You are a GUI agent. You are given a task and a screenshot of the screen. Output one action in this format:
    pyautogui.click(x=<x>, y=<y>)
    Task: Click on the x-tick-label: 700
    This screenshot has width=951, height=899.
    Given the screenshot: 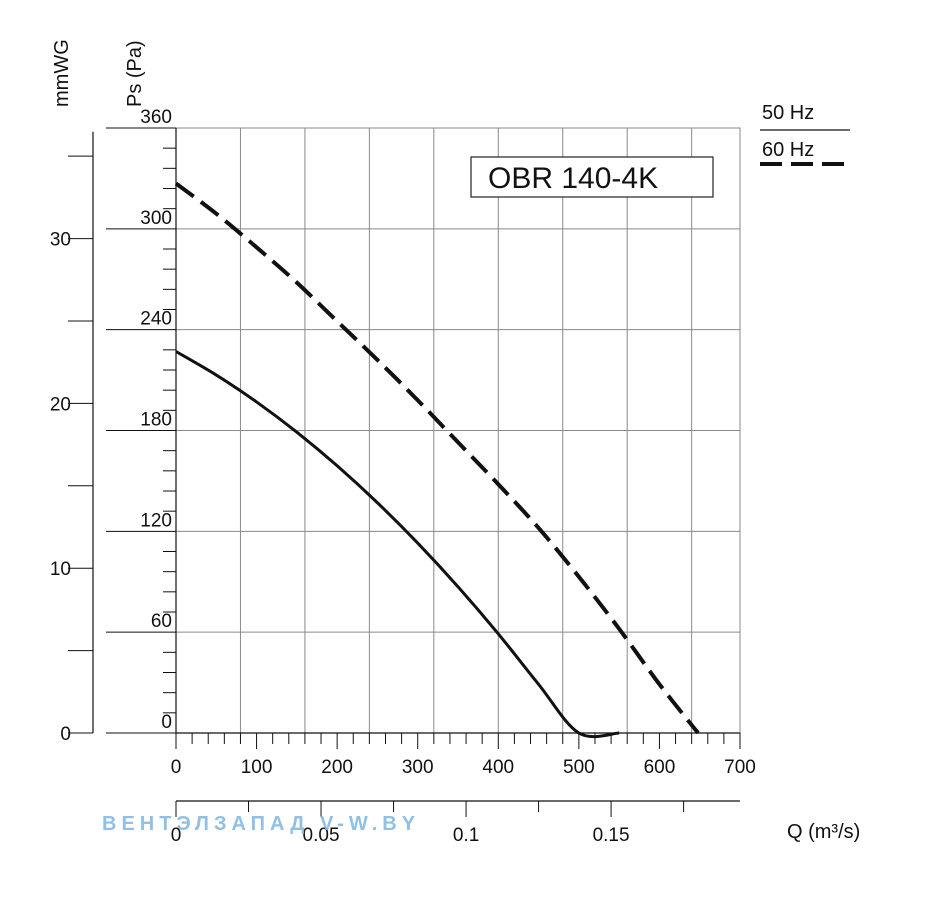 What is the action you would take?
    pyautogui.click(x=740, y=767)
    